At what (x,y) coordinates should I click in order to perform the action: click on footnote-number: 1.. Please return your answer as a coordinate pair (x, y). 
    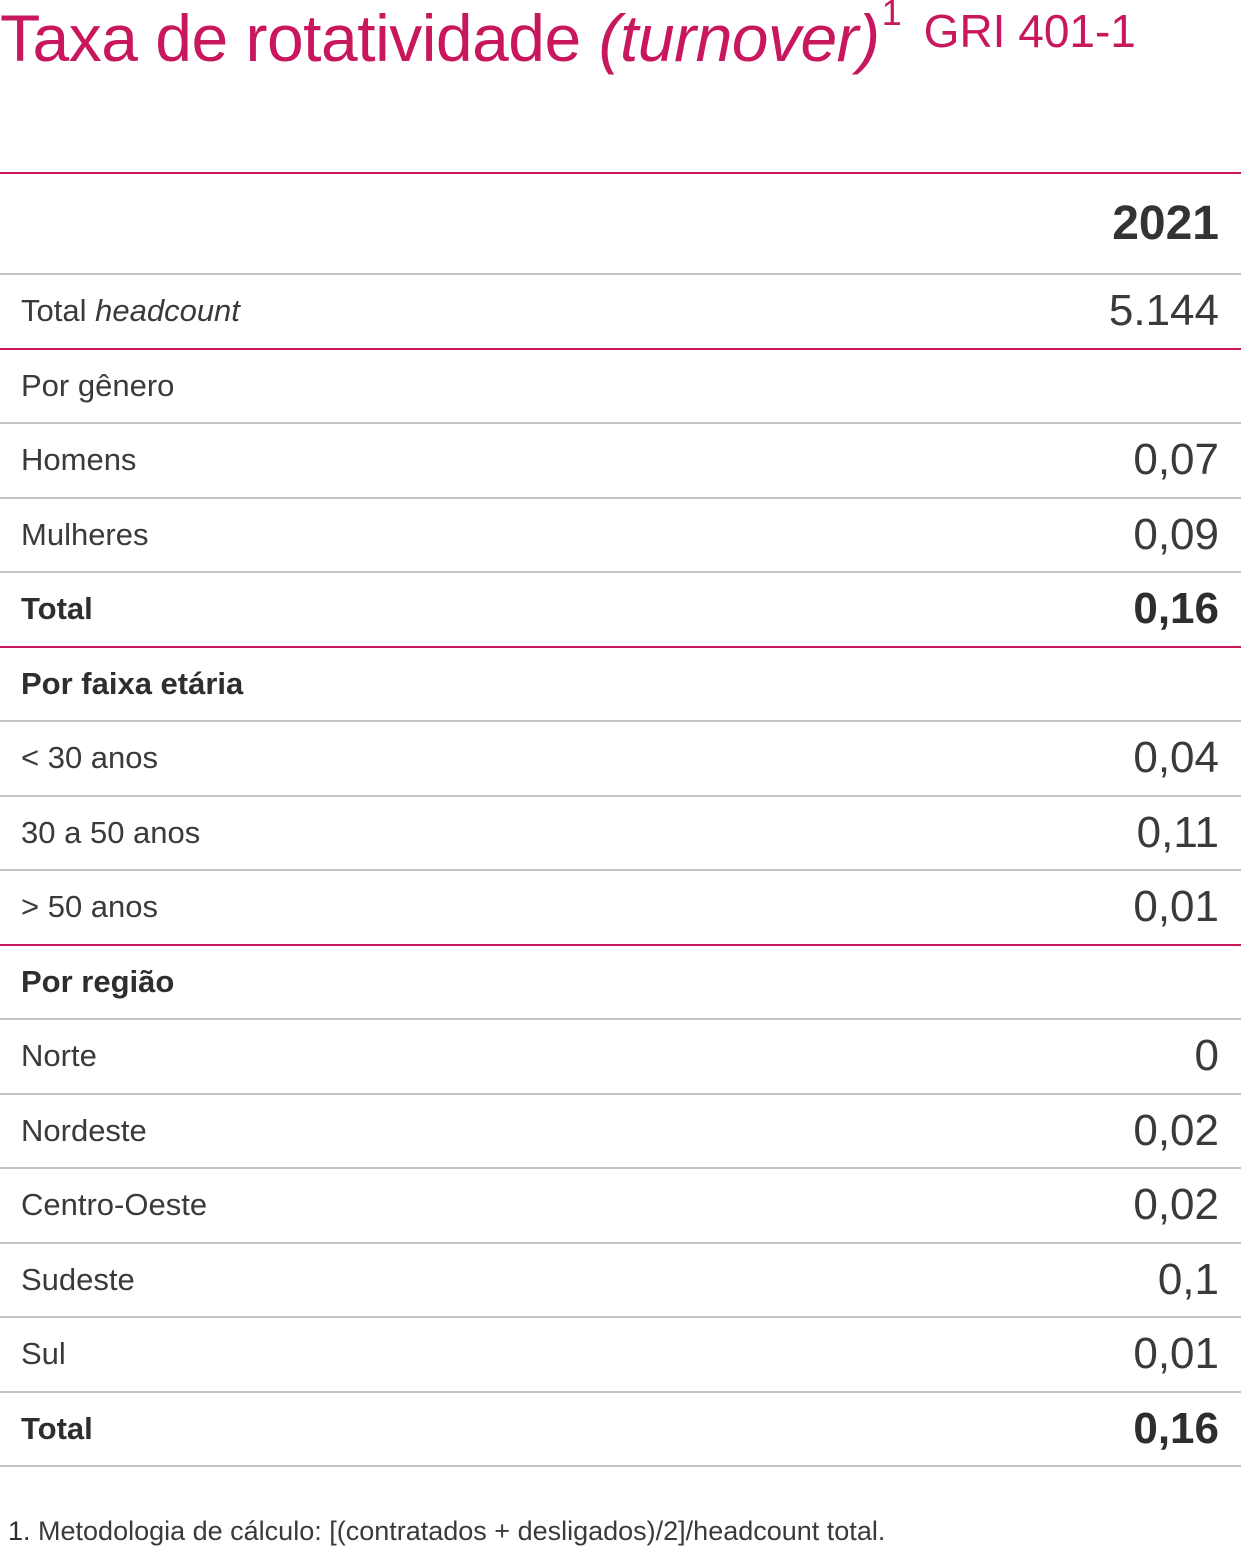
    Looking at the image, I should click on (19, 1531).